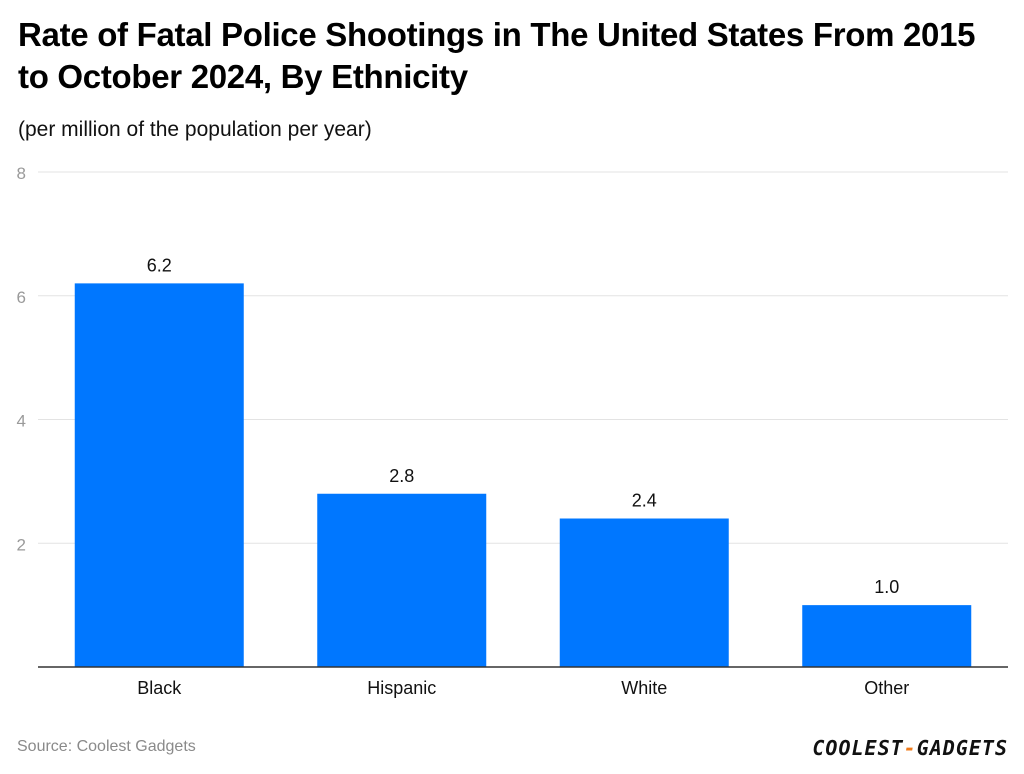 This screenshot has height=774, width=1024. I want to click on y-axis-ticks: 2 4 6 8, so click(21, 359).